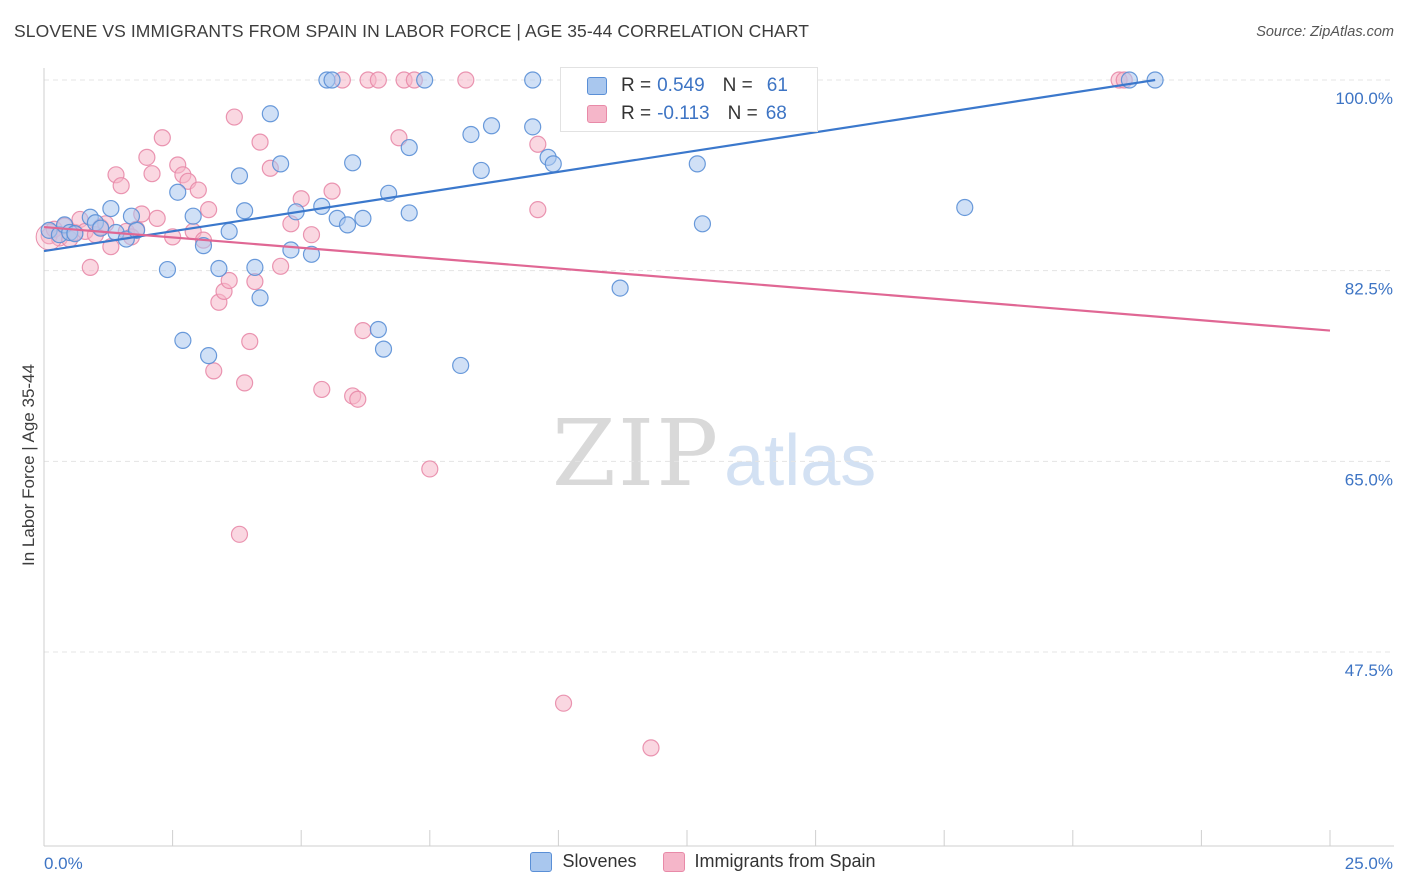  What do you see at coordinates (1369, 289) in the screenshot?
I see `y-tick-label: 82.5%` at bounding box center [1369, 289].